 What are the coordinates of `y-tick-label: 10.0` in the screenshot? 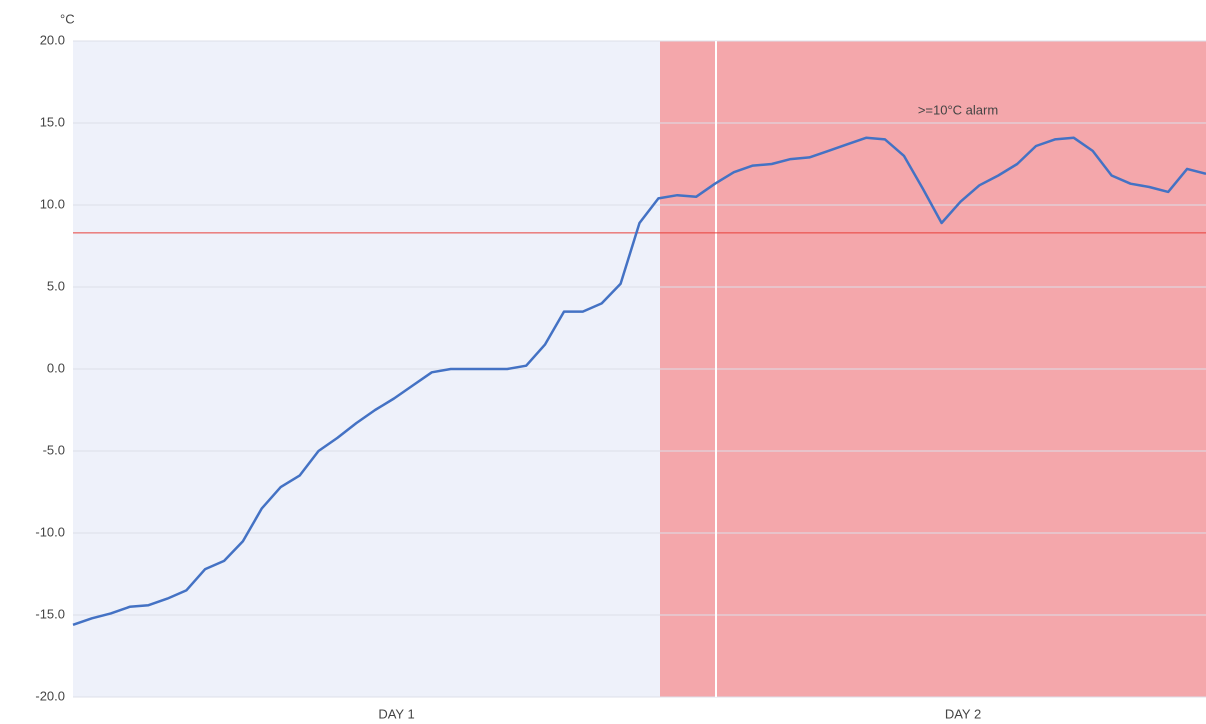 It's located at (52, 203).